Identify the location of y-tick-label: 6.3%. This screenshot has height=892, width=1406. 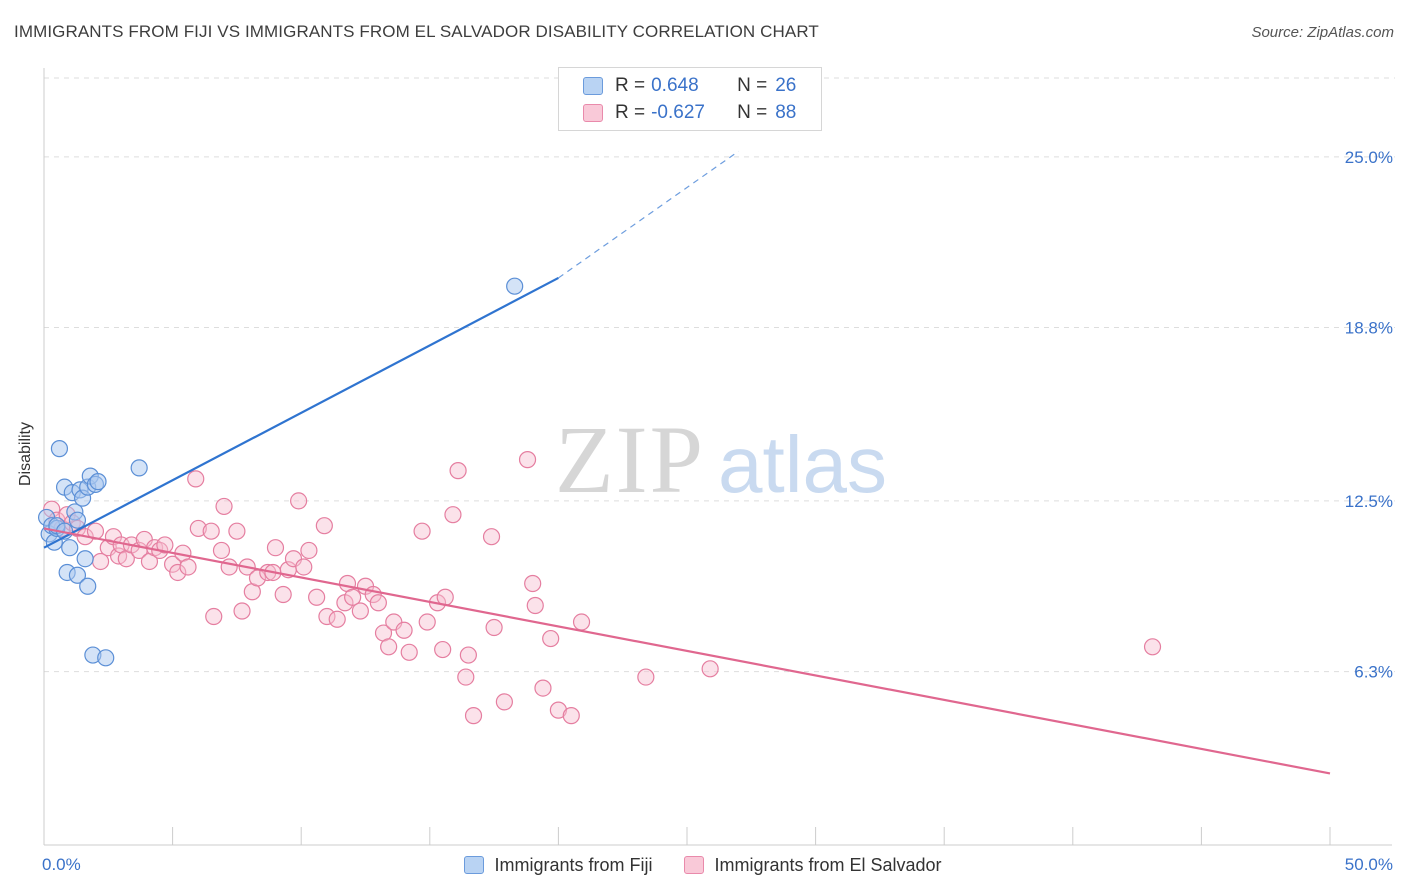
(1373, 672).